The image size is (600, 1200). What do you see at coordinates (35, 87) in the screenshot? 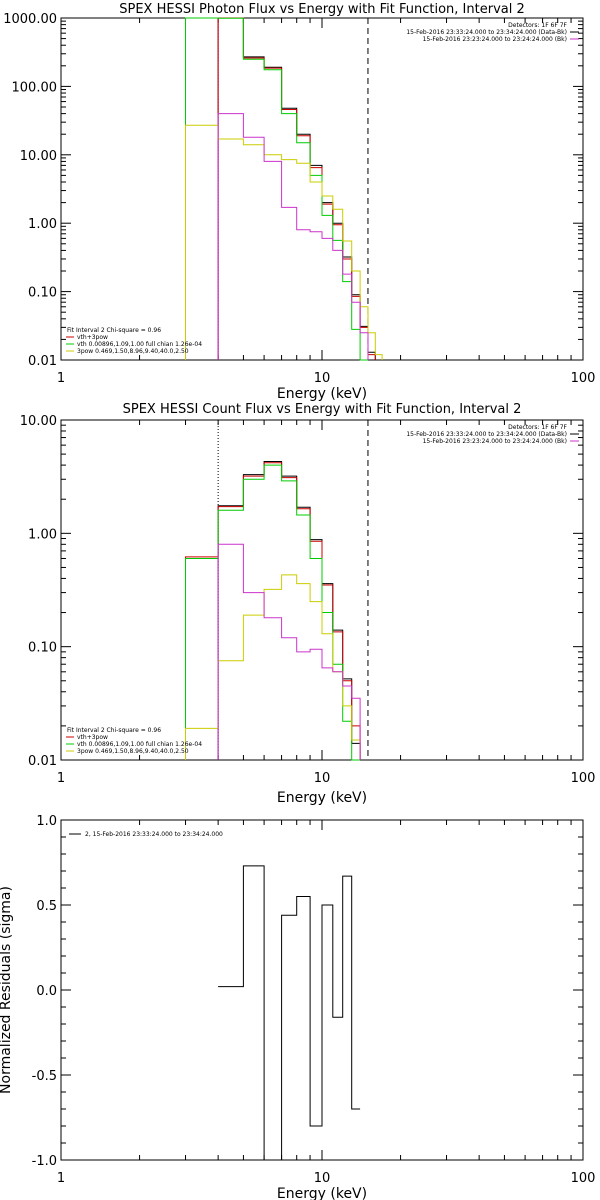
I see `photon-flux-y-tick-label: 100.00` at bounding box center [35, 87].